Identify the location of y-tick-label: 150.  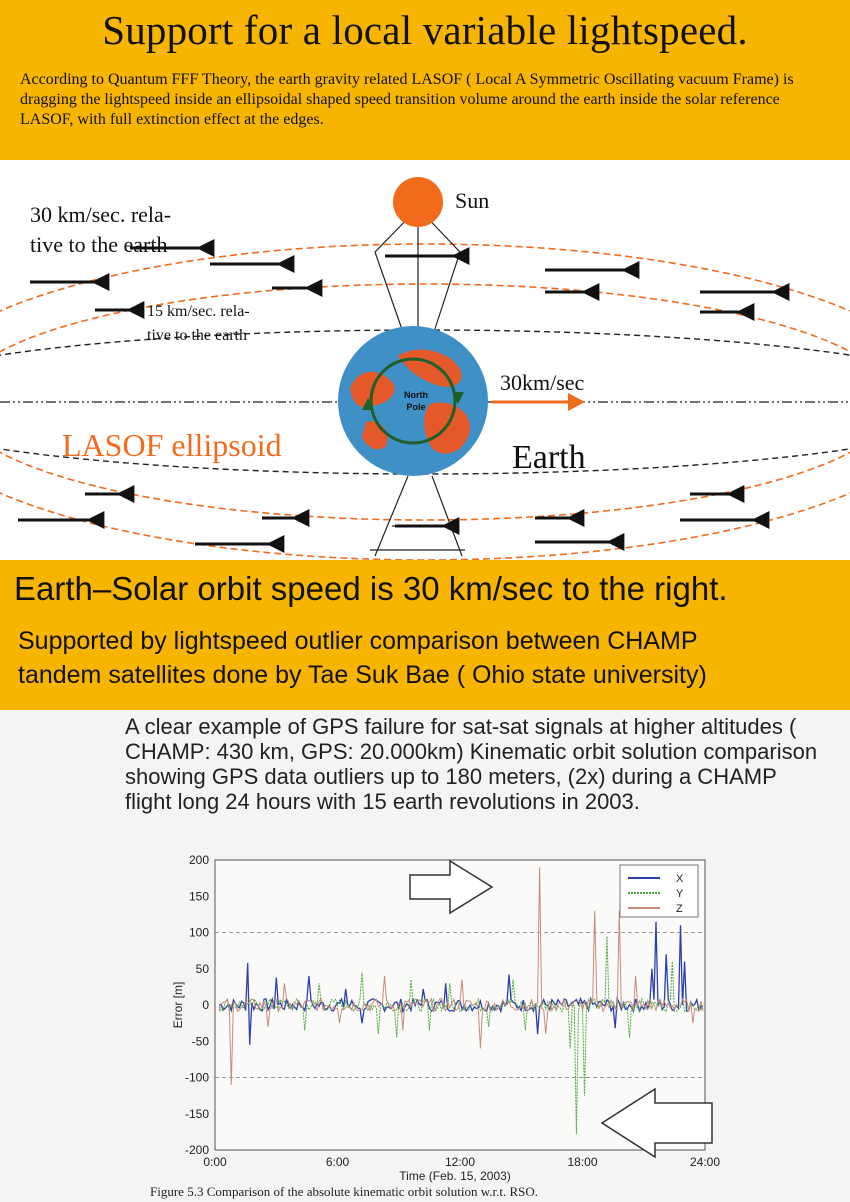
(199, 896).